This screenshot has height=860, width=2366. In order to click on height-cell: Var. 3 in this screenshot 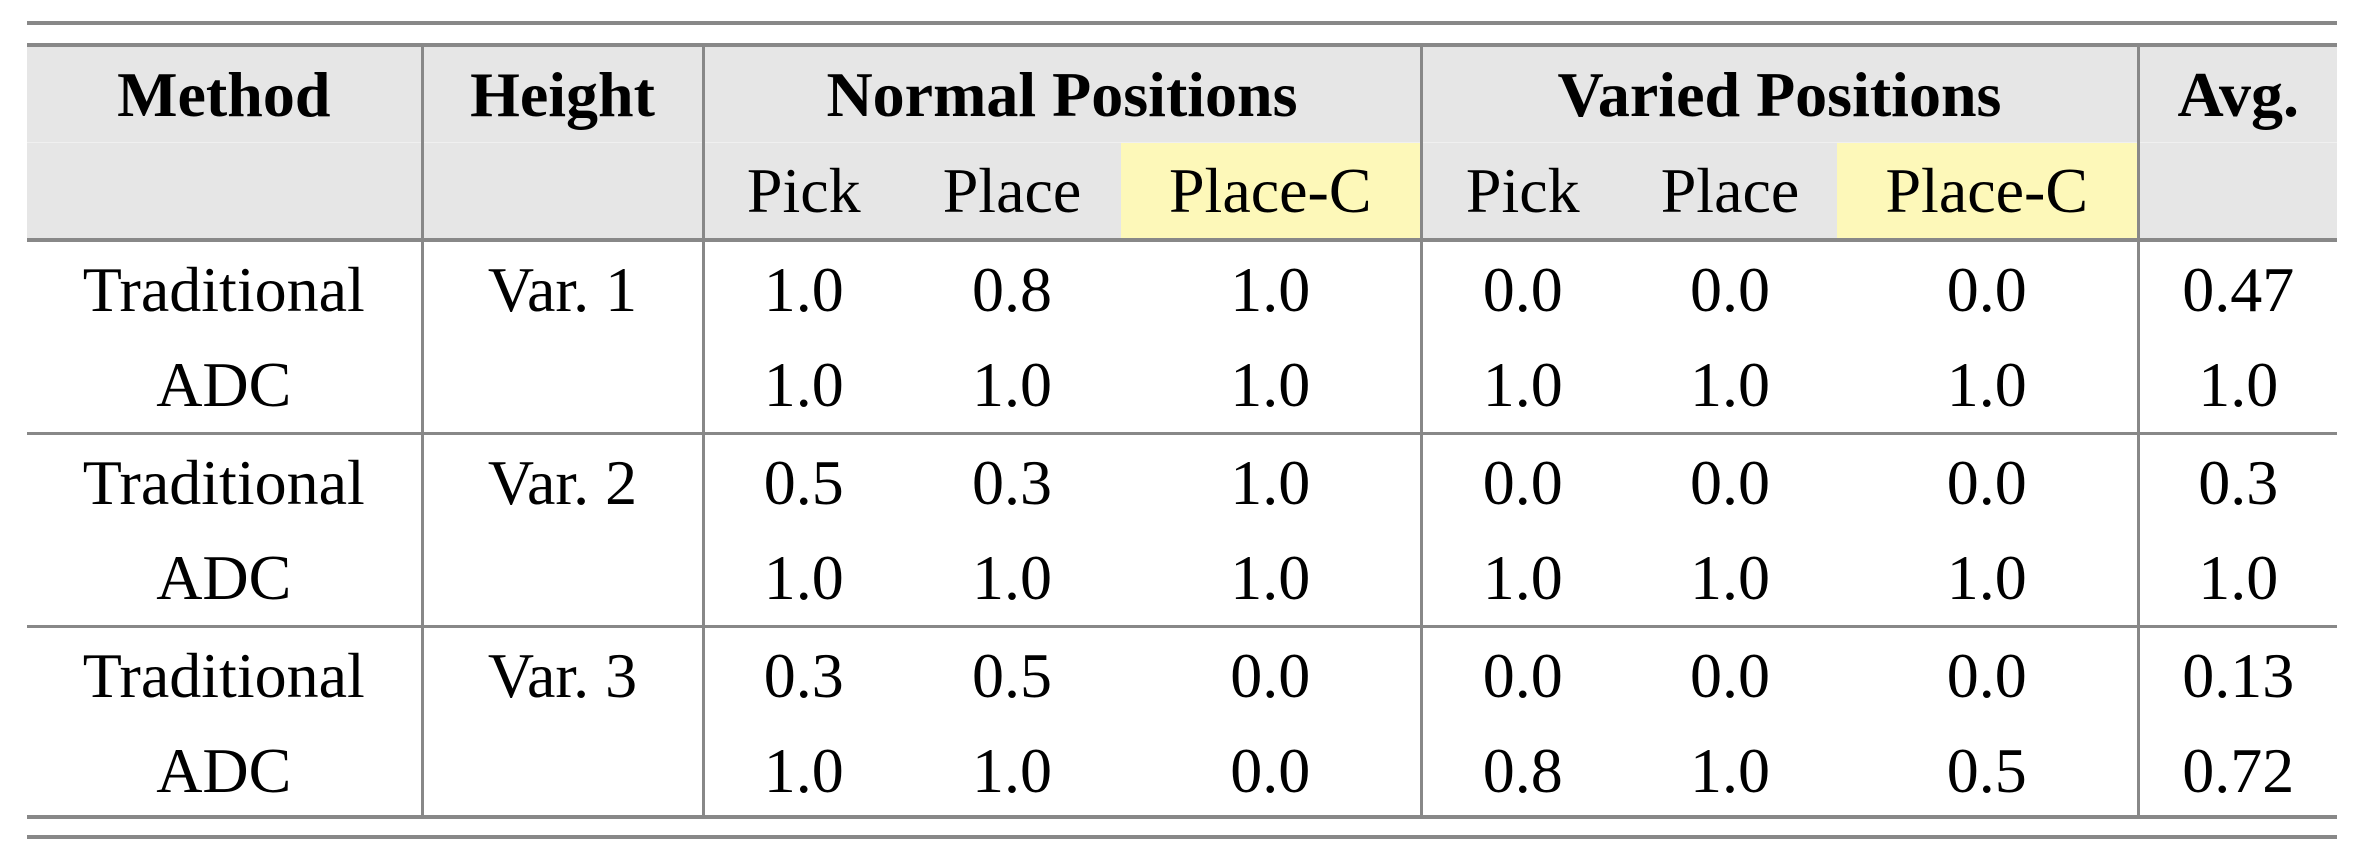, I will do `click(561, 674)`.